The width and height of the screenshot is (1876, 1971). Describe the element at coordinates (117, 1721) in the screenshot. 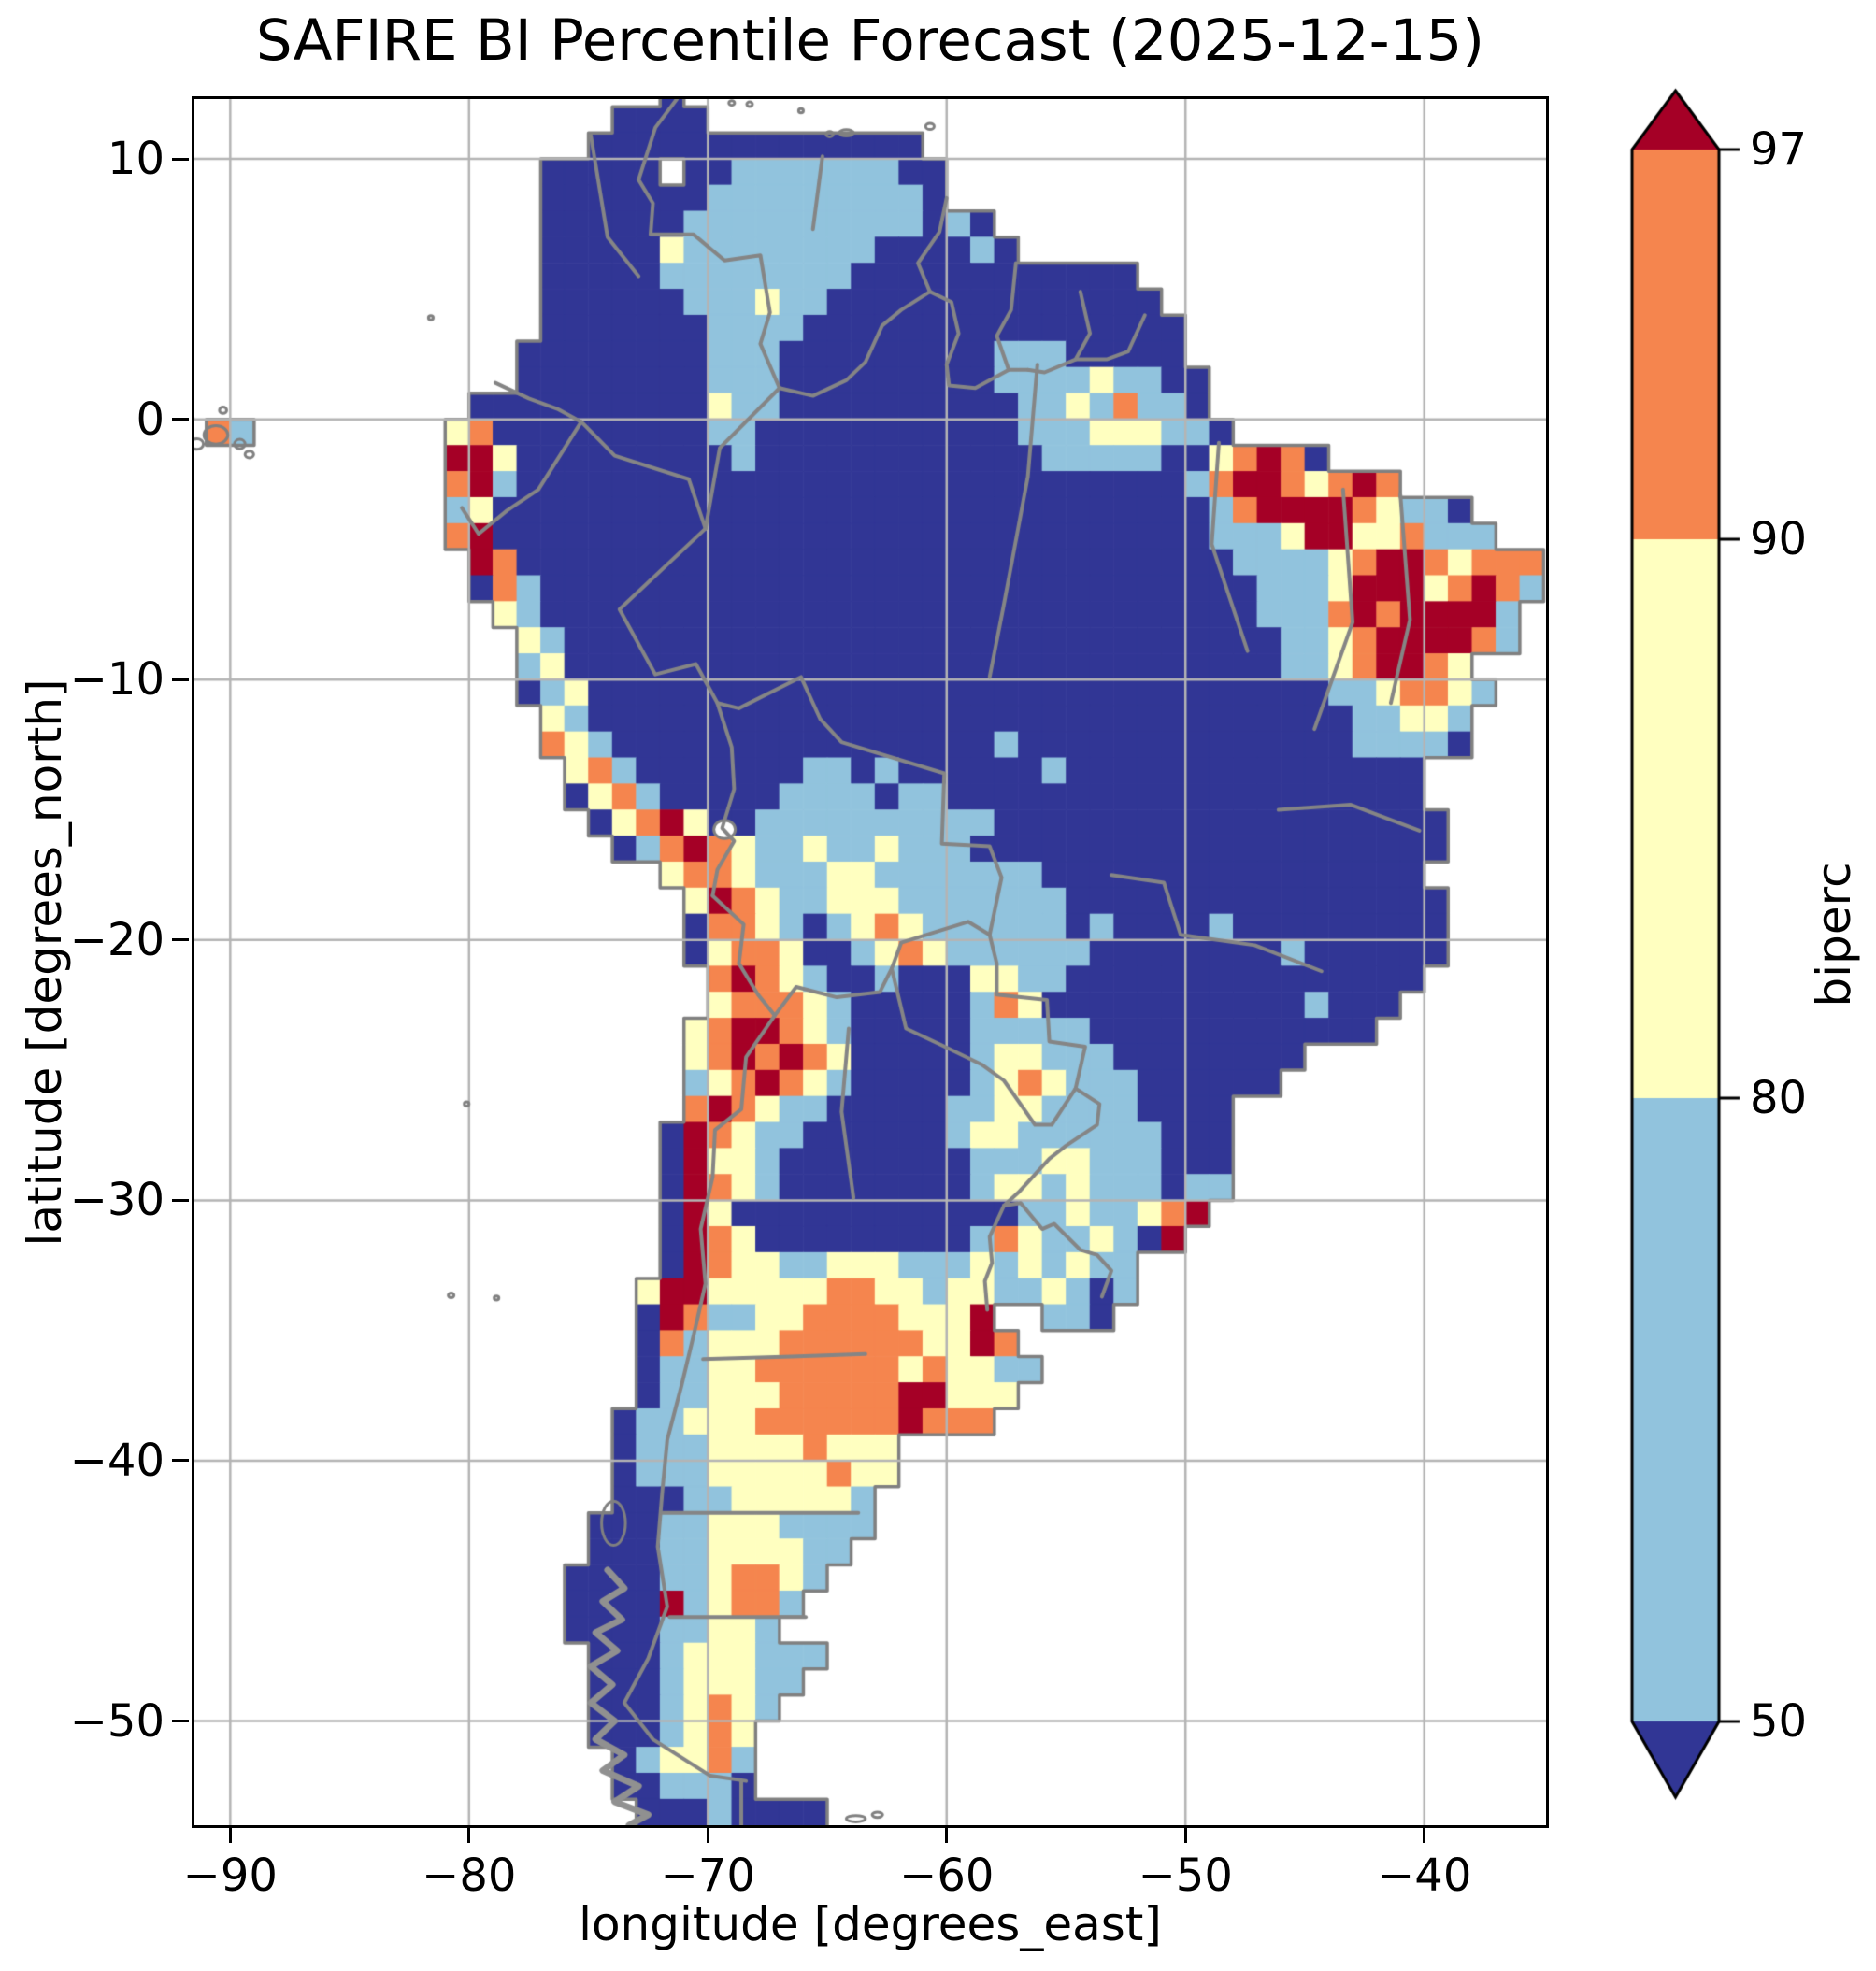

I see `y-tick-label: −50` at that location.